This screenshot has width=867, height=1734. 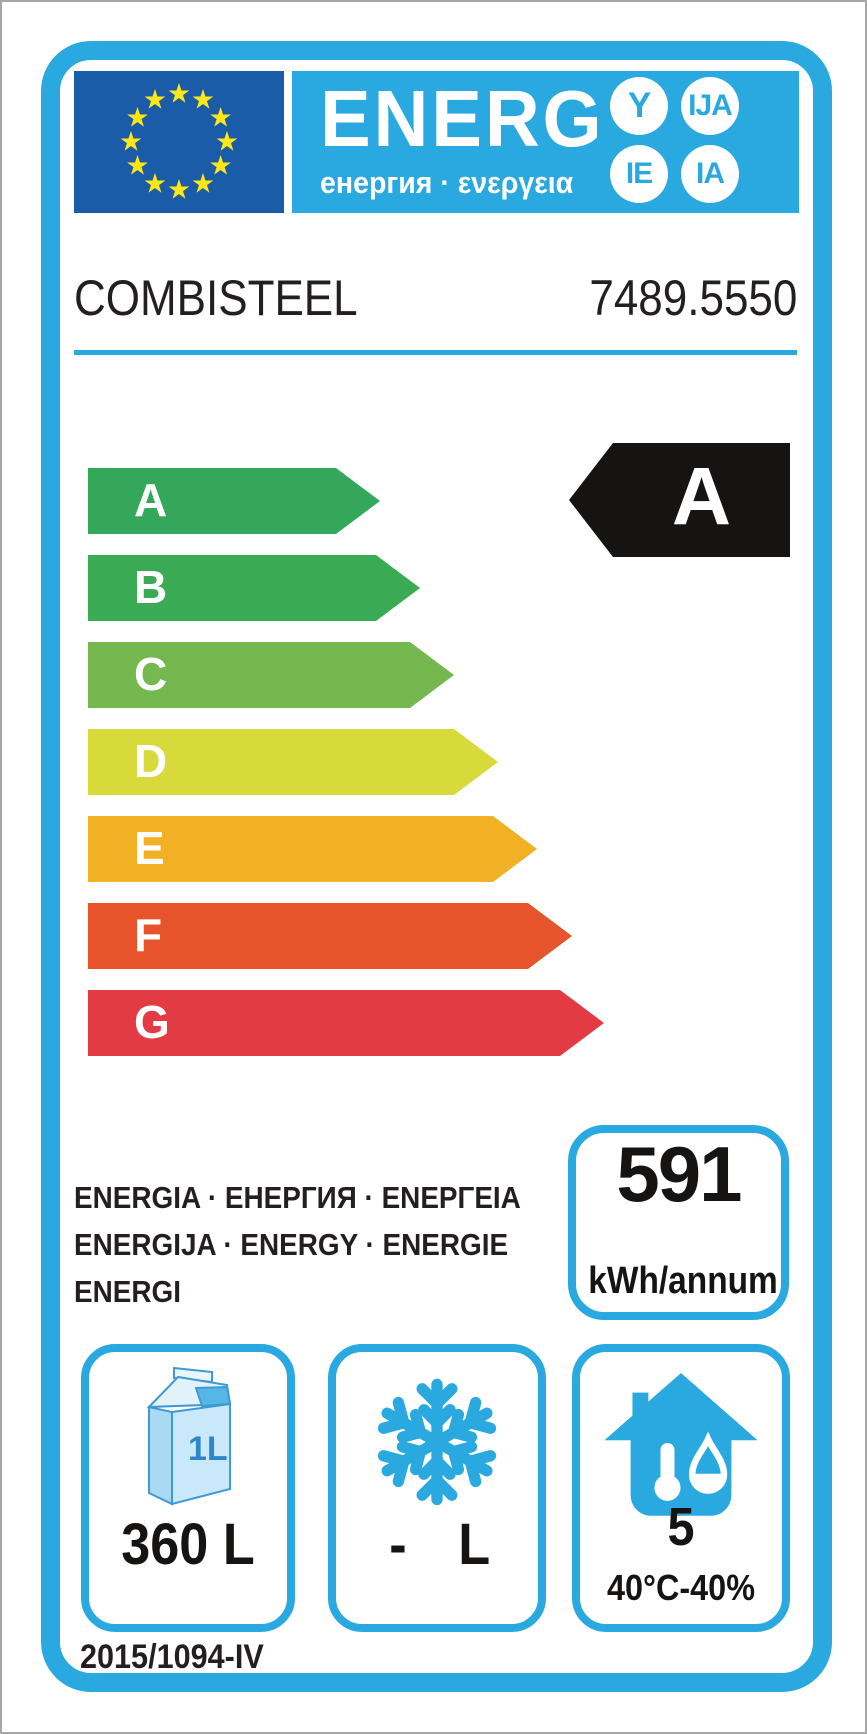 I want to click on freezer-volume-dash: -, so click(x=398, y=1544).